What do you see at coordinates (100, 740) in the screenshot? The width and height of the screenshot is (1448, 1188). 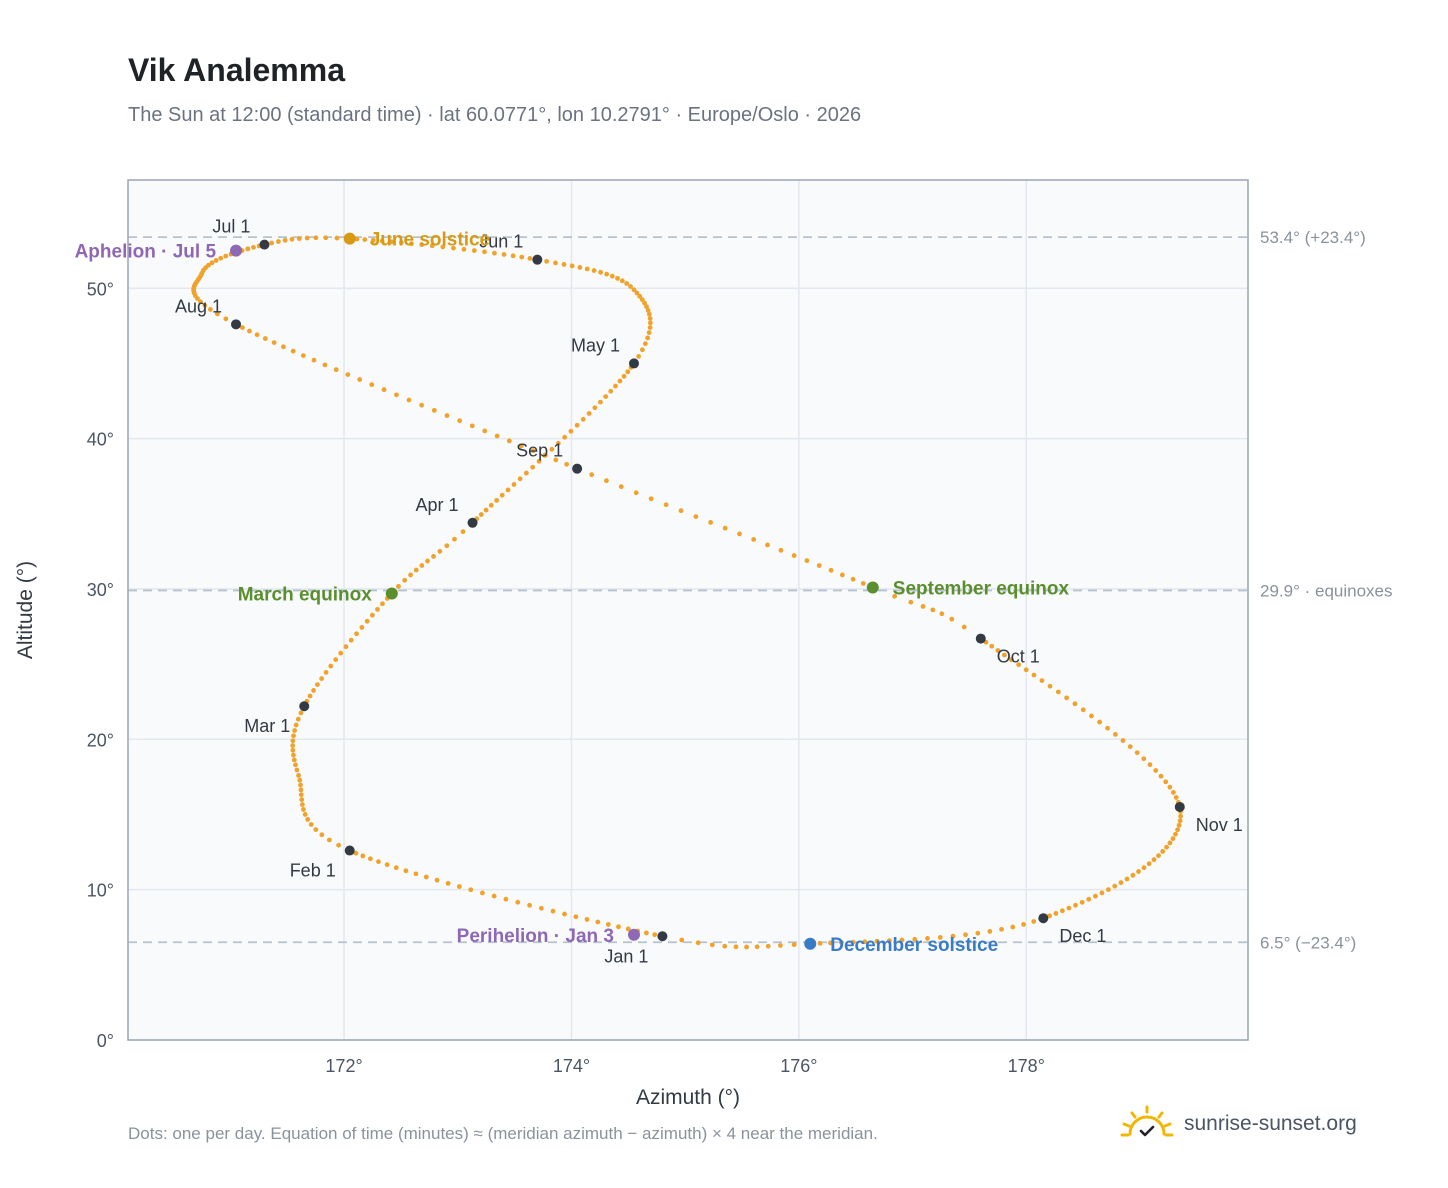 I see `y-tick-label: 20°` at bounding box center [100, 740].